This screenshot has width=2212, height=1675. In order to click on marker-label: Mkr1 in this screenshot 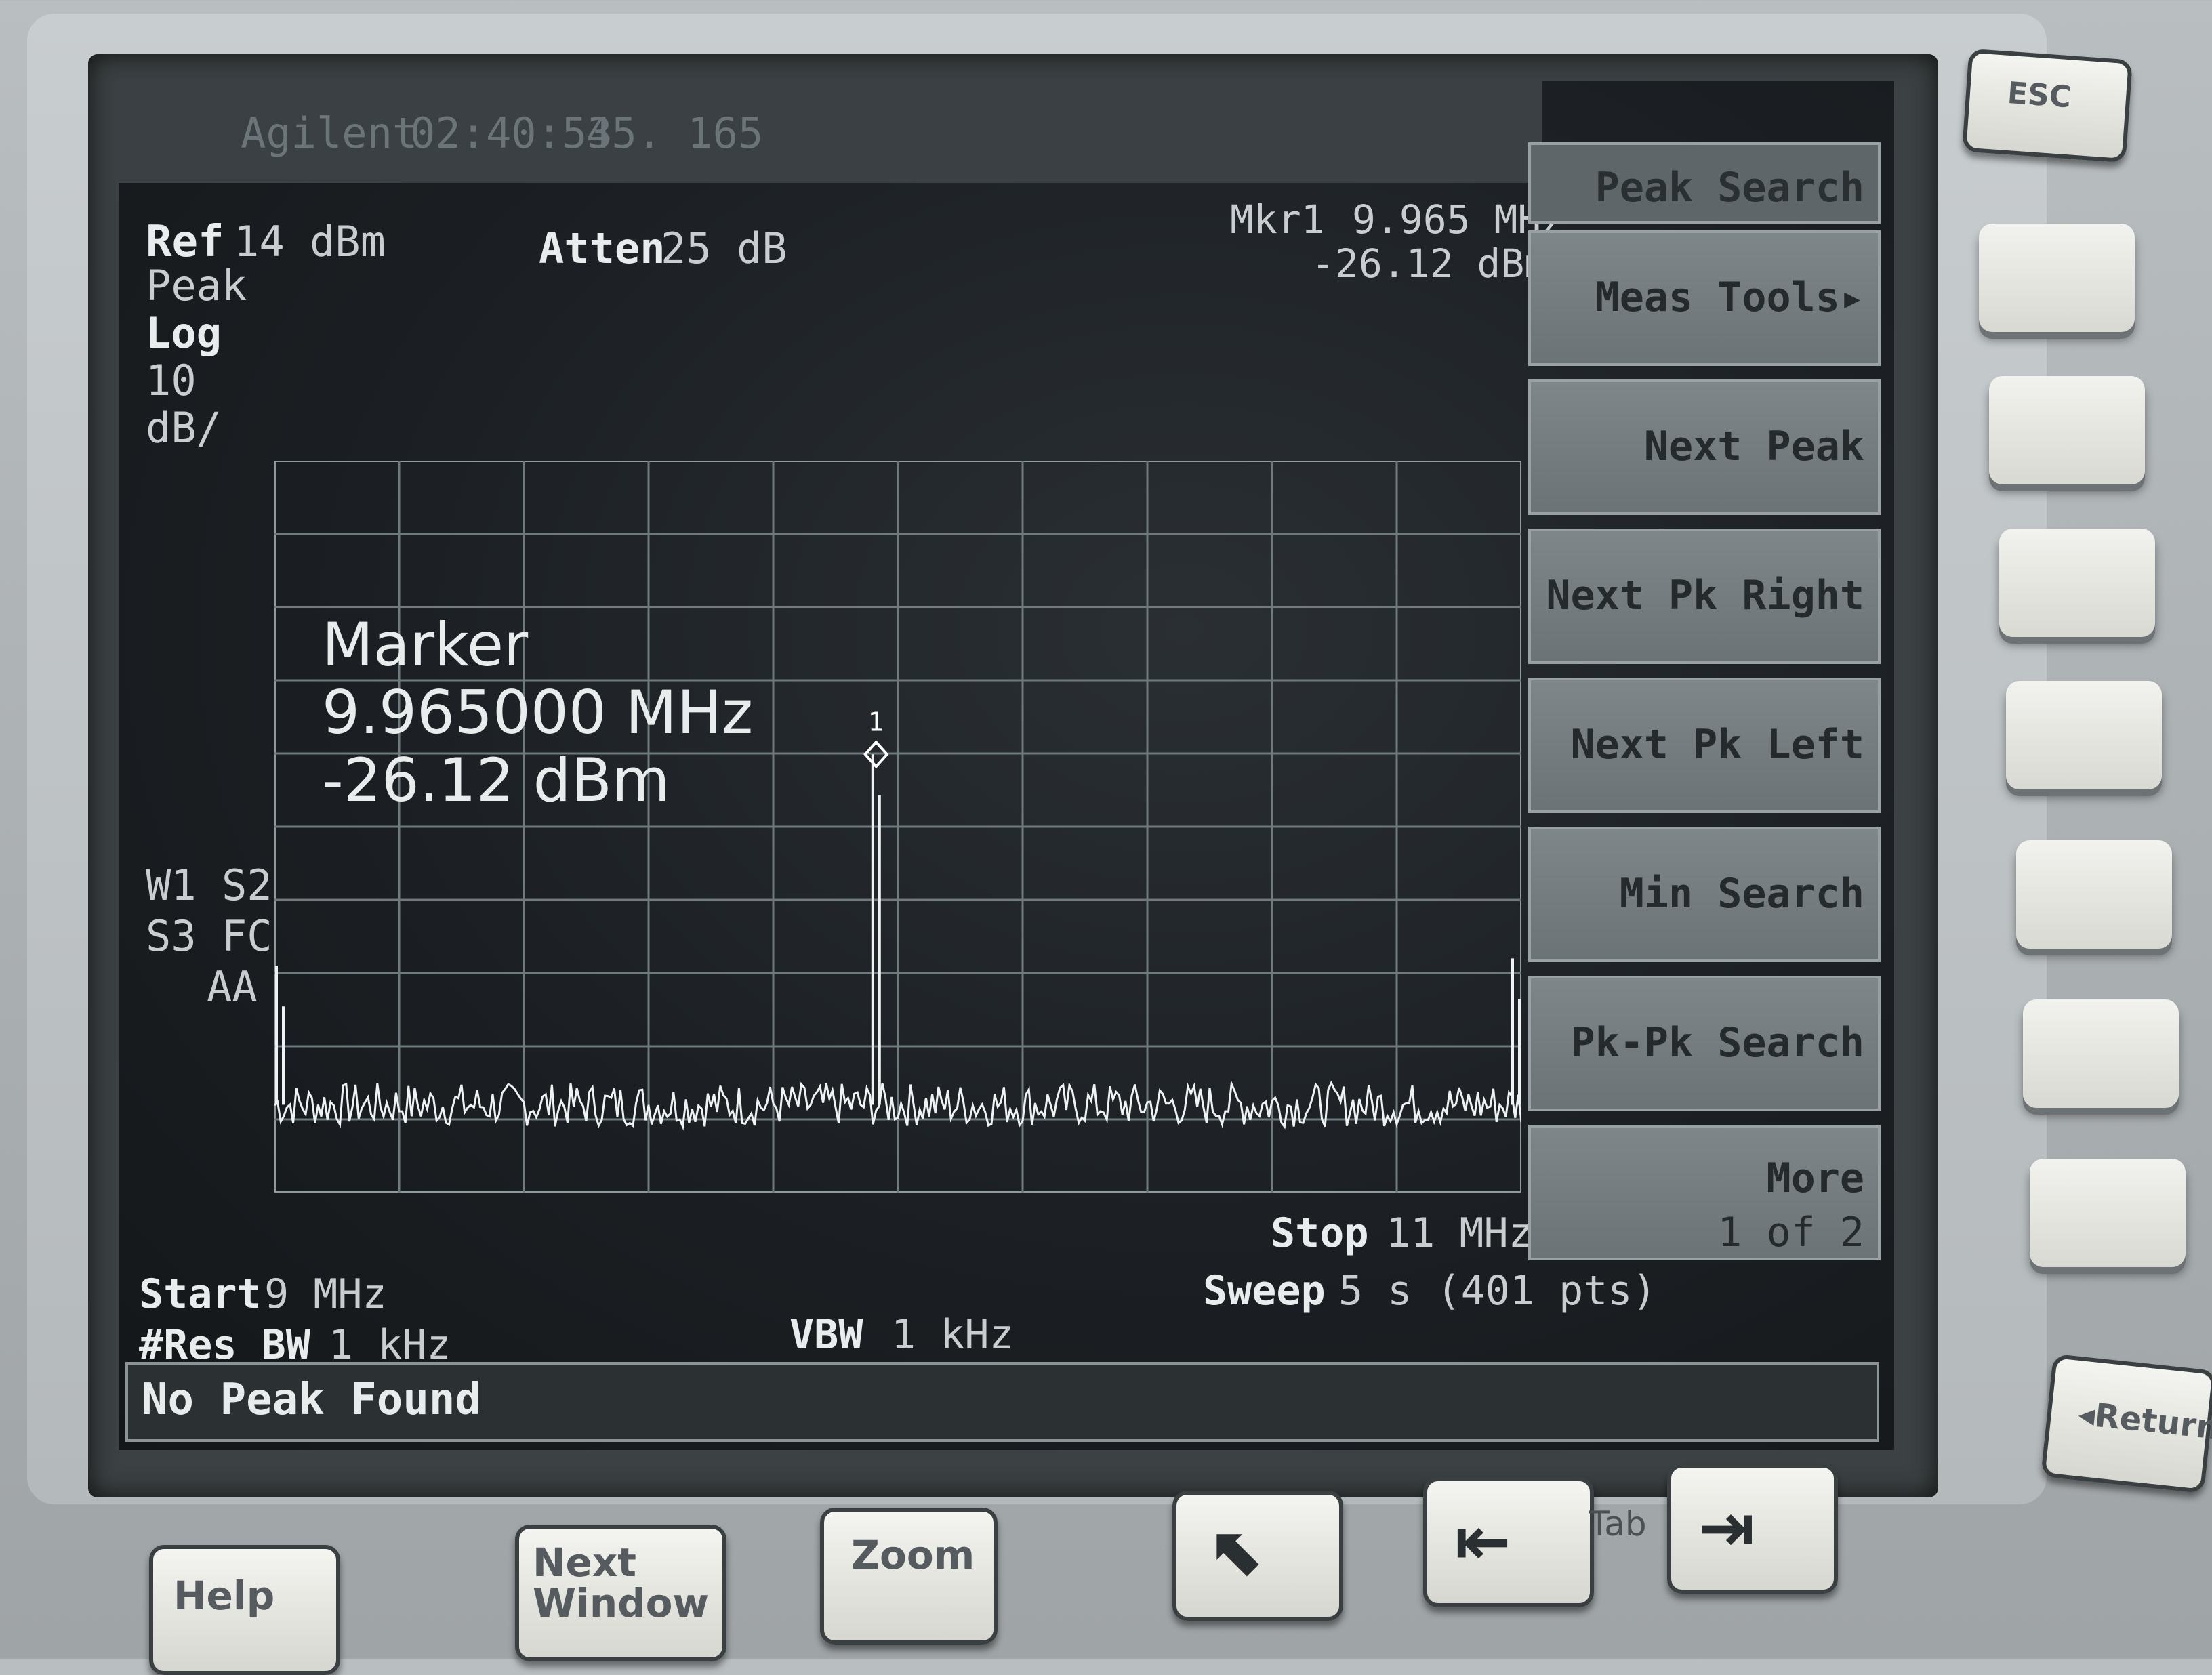, I will do `click(1277, 220)`.